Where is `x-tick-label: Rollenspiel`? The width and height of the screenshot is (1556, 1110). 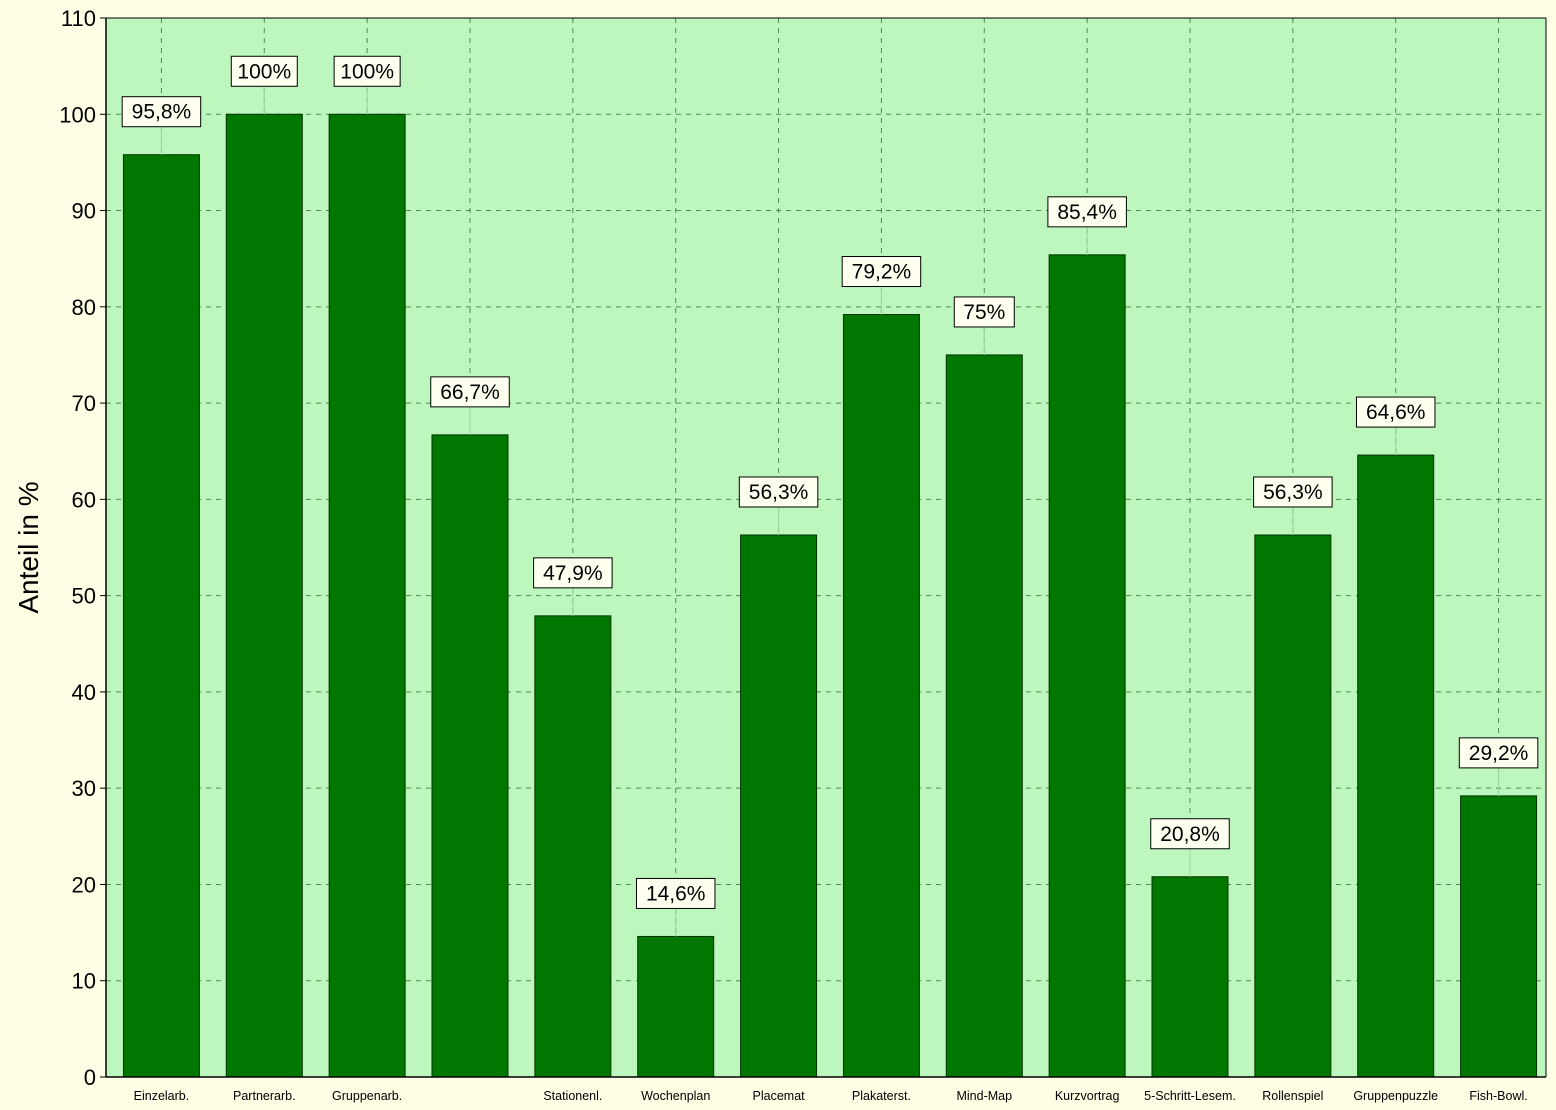 x-tick-label: Rollenspiel is located at coordinates (1292, 1096).